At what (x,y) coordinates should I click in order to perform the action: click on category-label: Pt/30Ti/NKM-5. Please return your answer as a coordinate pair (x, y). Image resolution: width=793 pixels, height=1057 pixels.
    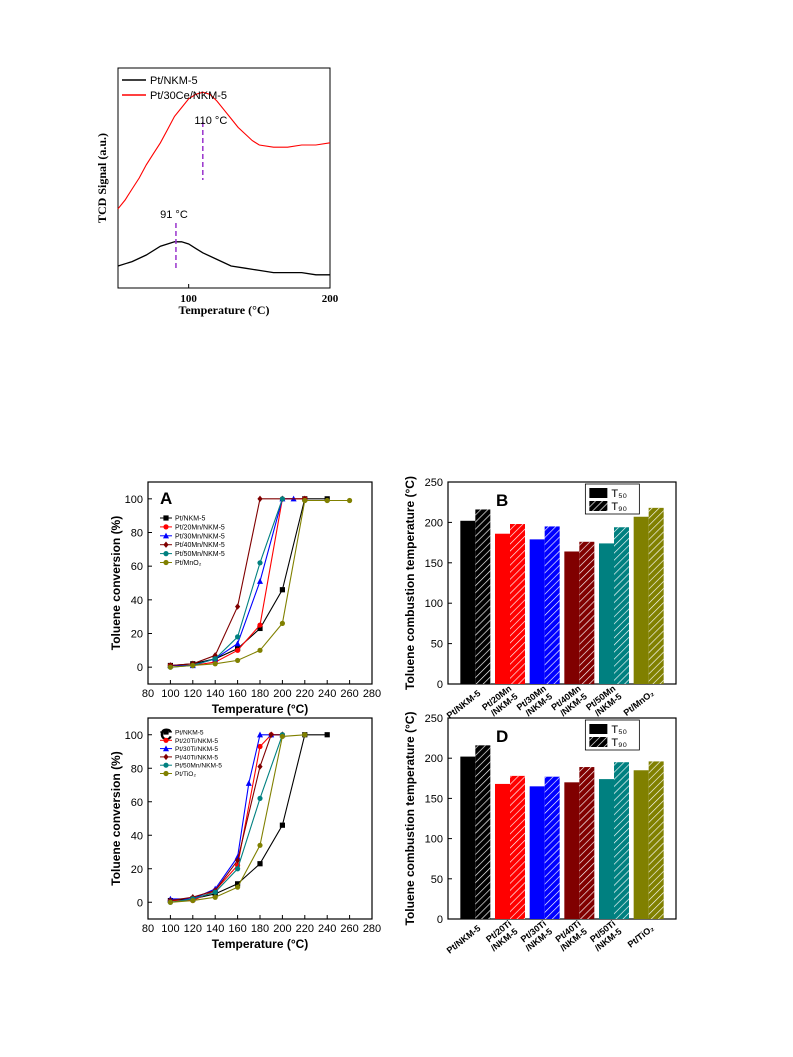
    Looking at the image, I should click on (535, 935).